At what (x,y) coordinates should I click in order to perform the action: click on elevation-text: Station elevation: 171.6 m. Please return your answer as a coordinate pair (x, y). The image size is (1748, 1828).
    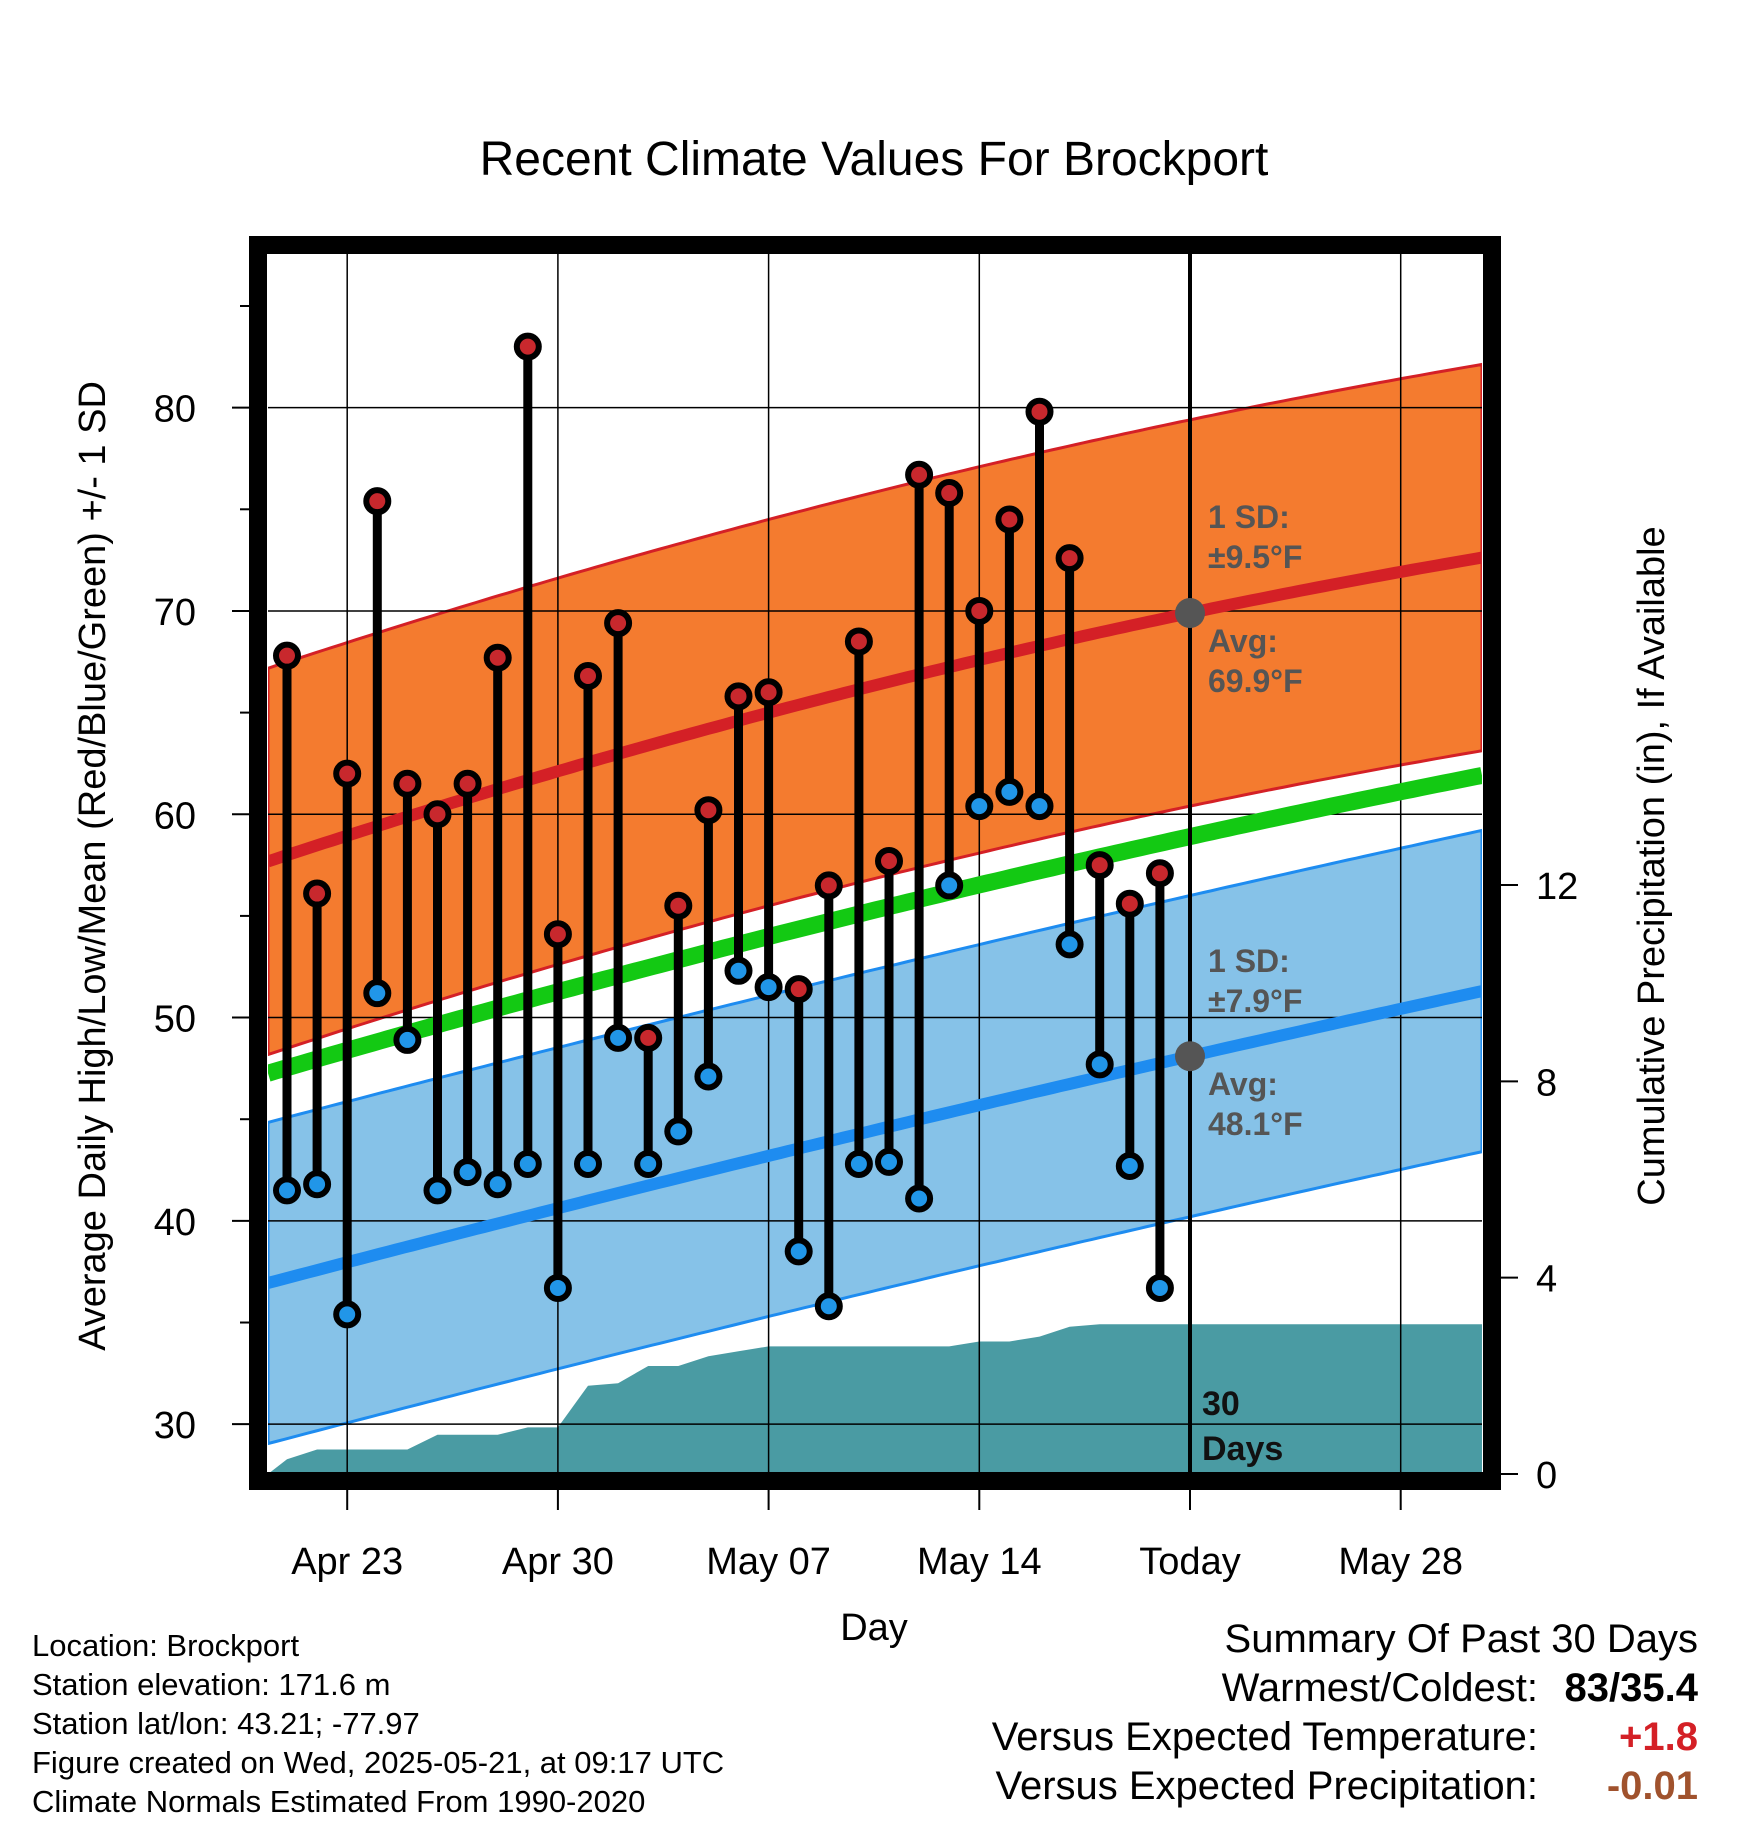
    Looking at the image, I should click on (211, 1684).